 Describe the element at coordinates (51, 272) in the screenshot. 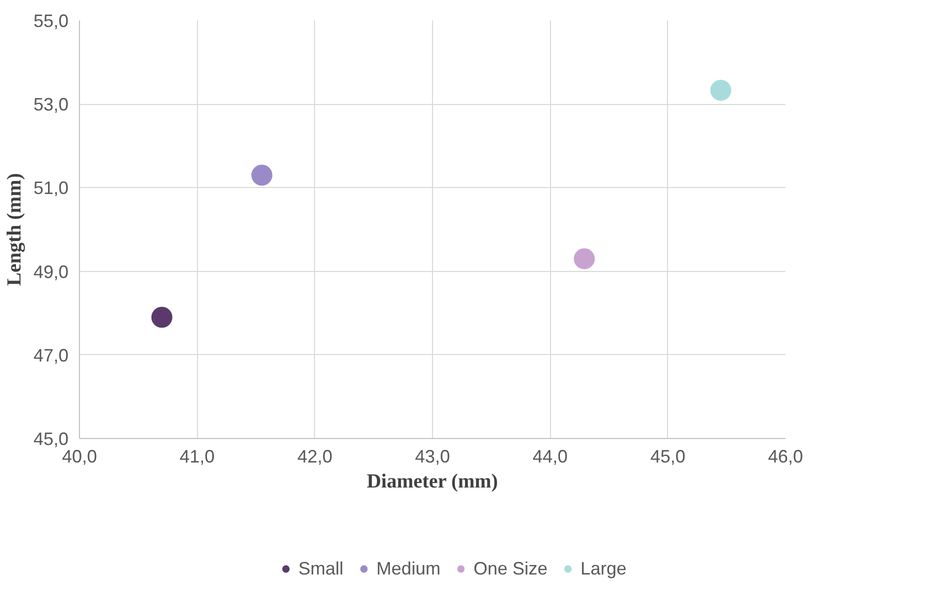

I see `y-tick-label: 49,0` at that location.